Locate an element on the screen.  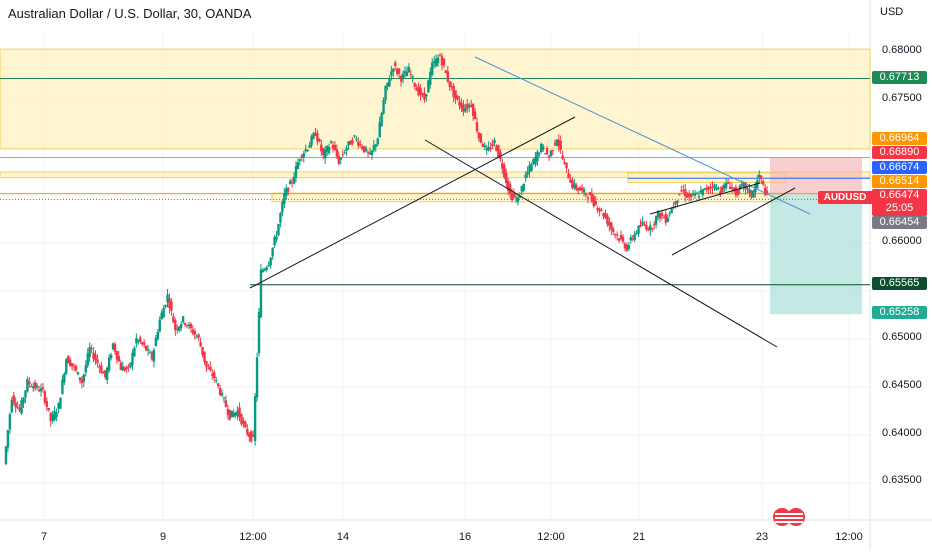
take-profit-area is located at coordinates (816, 254).